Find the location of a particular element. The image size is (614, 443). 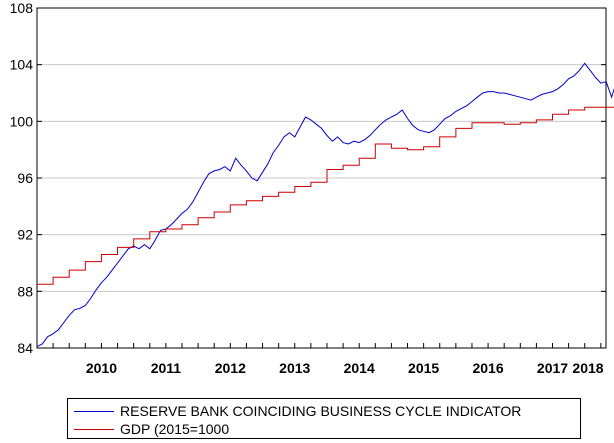

x-axis: 2010 2011 2012 2013 2014 2015 2016 2017 2018 is located at coordinates (320, 359).